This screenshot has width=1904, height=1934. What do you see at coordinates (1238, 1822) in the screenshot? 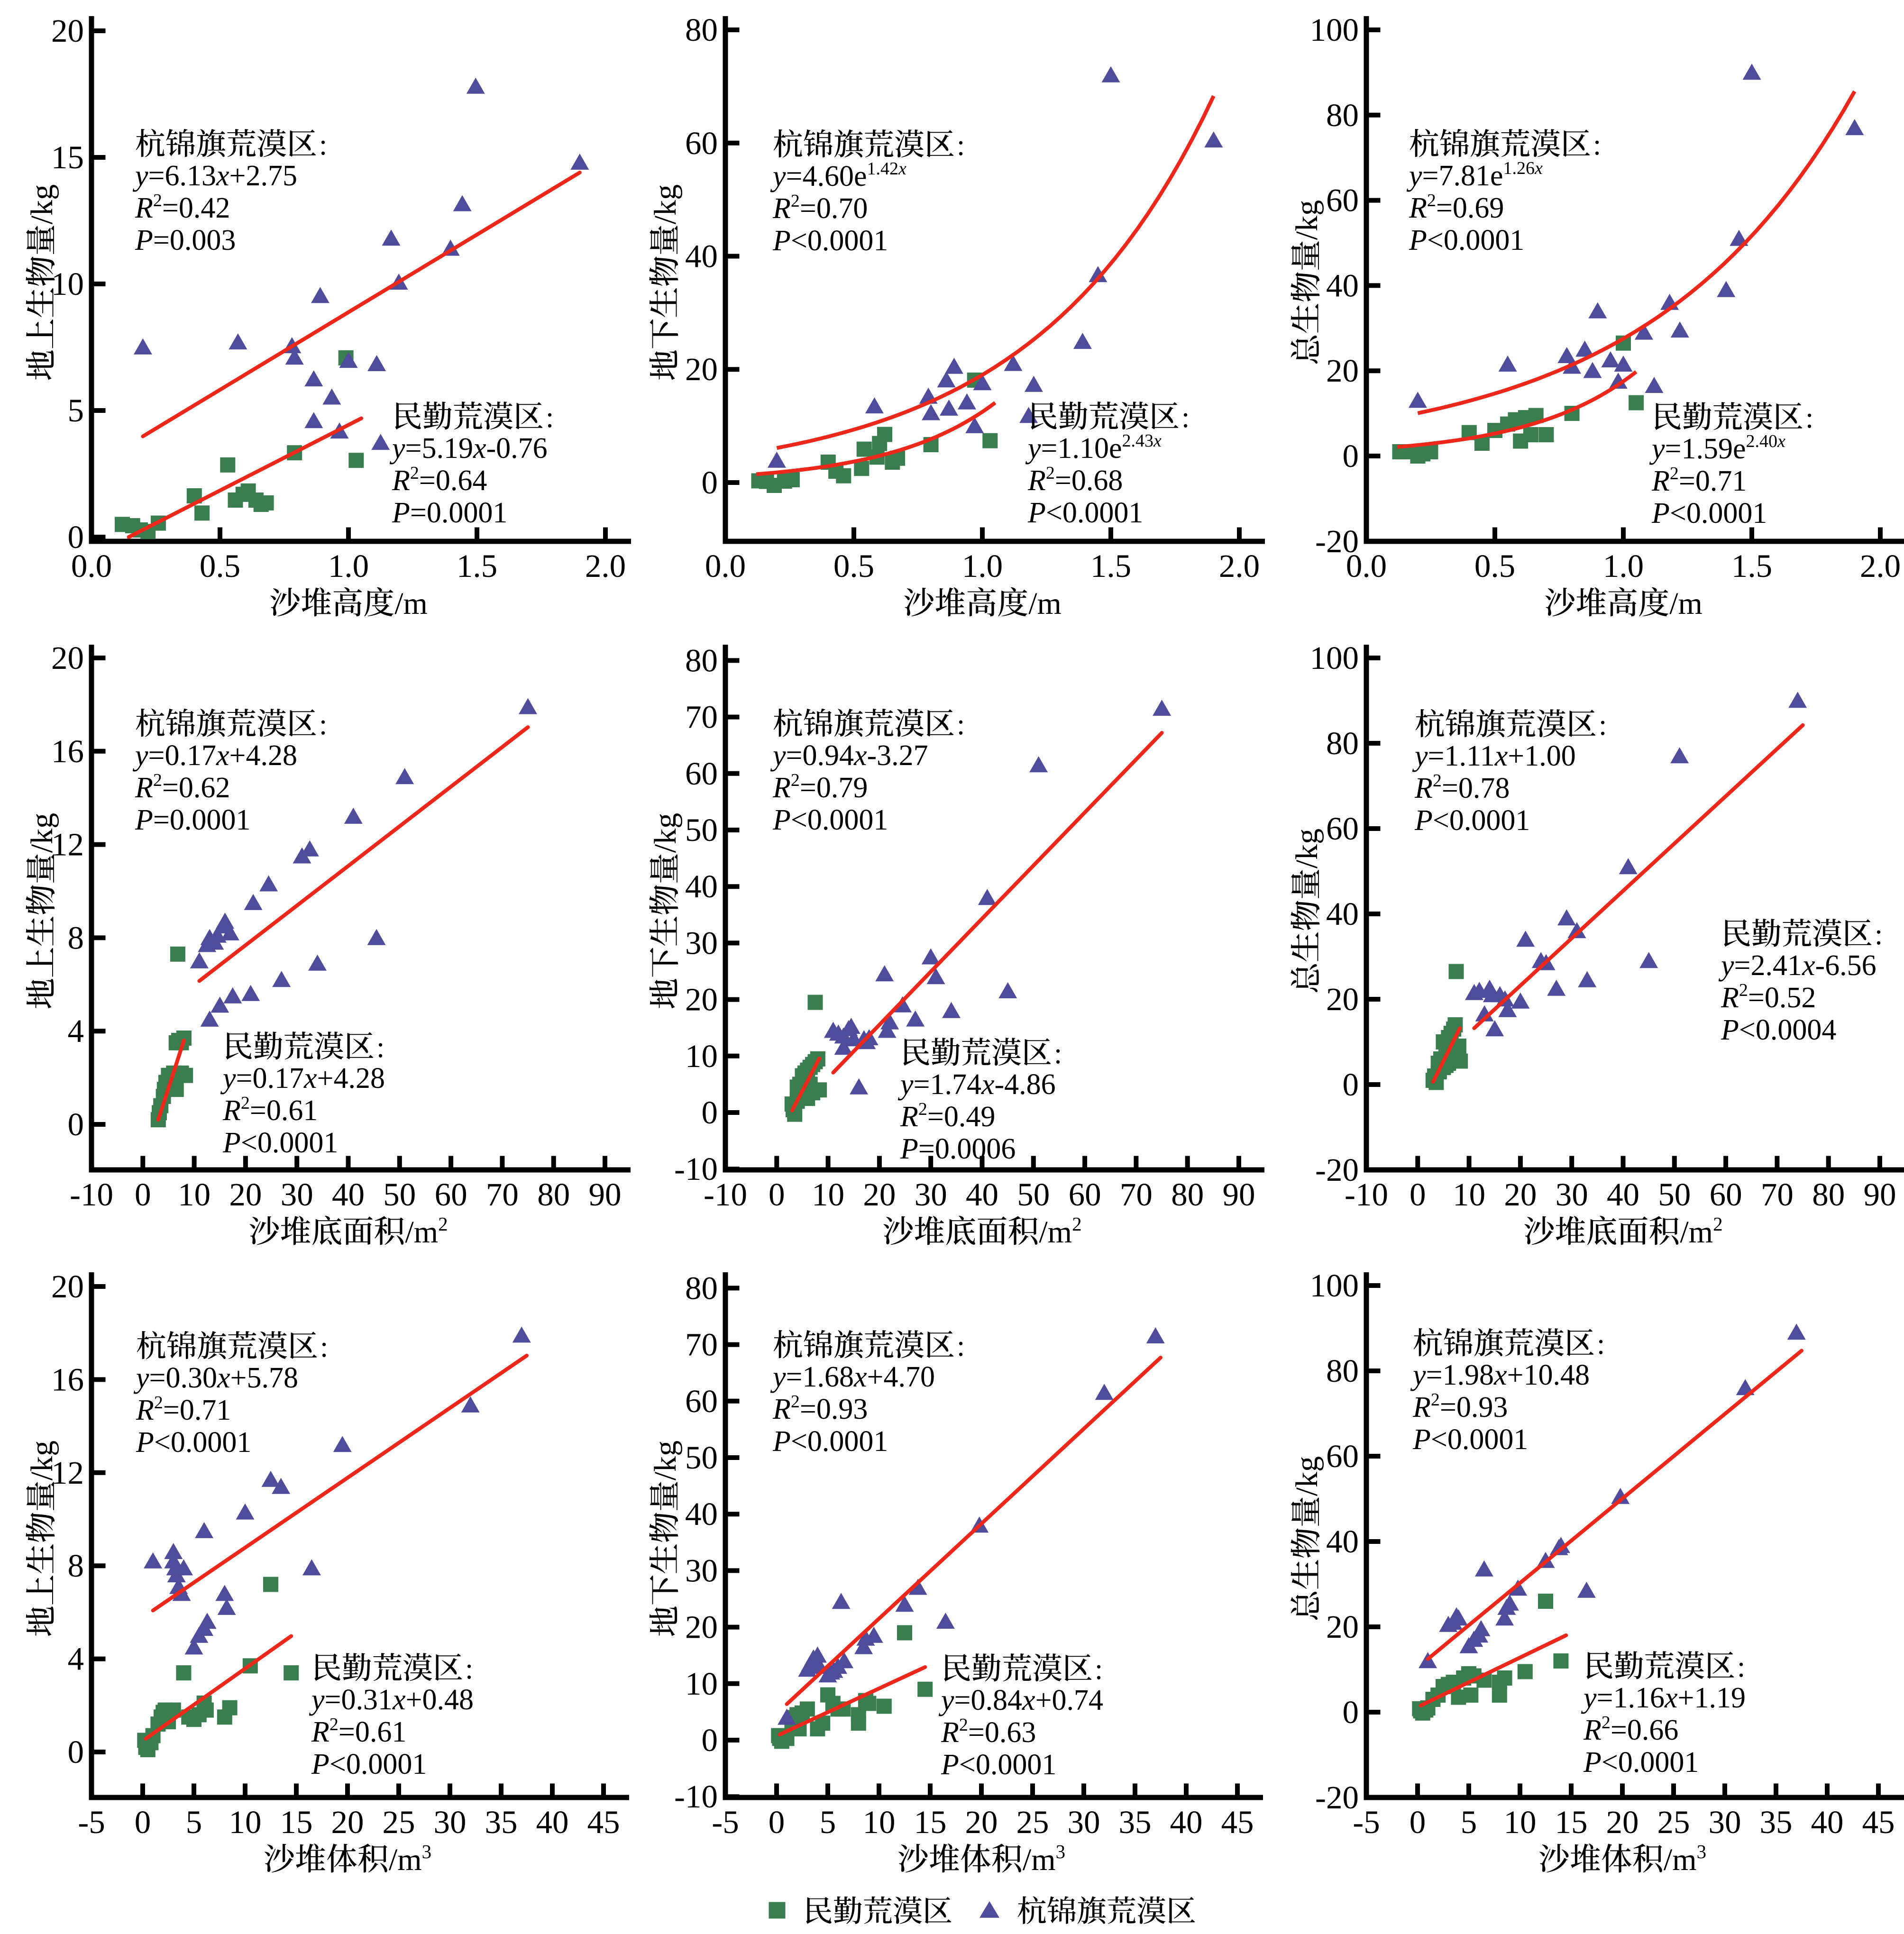
I see `svg-text: 45` at bounding box center [1238, 1822].